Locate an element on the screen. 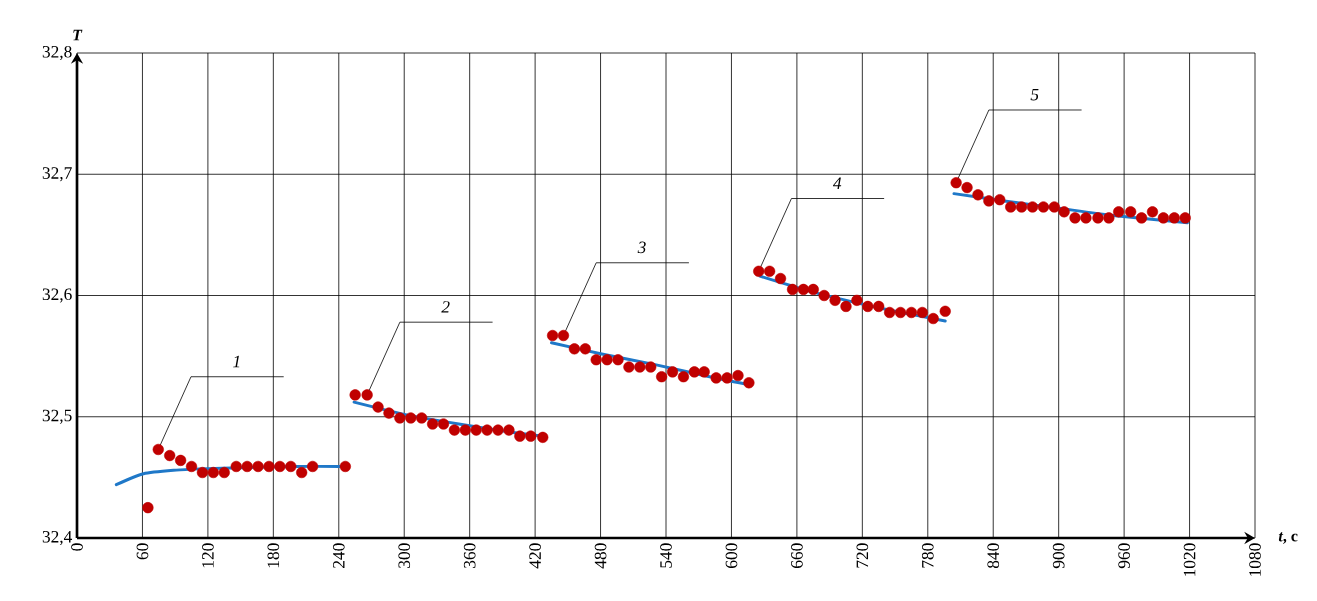 Image resolution: width=1317 pixels, height=601 pixels. x-tick-label: 960 is located at coordinates (1124, 556).